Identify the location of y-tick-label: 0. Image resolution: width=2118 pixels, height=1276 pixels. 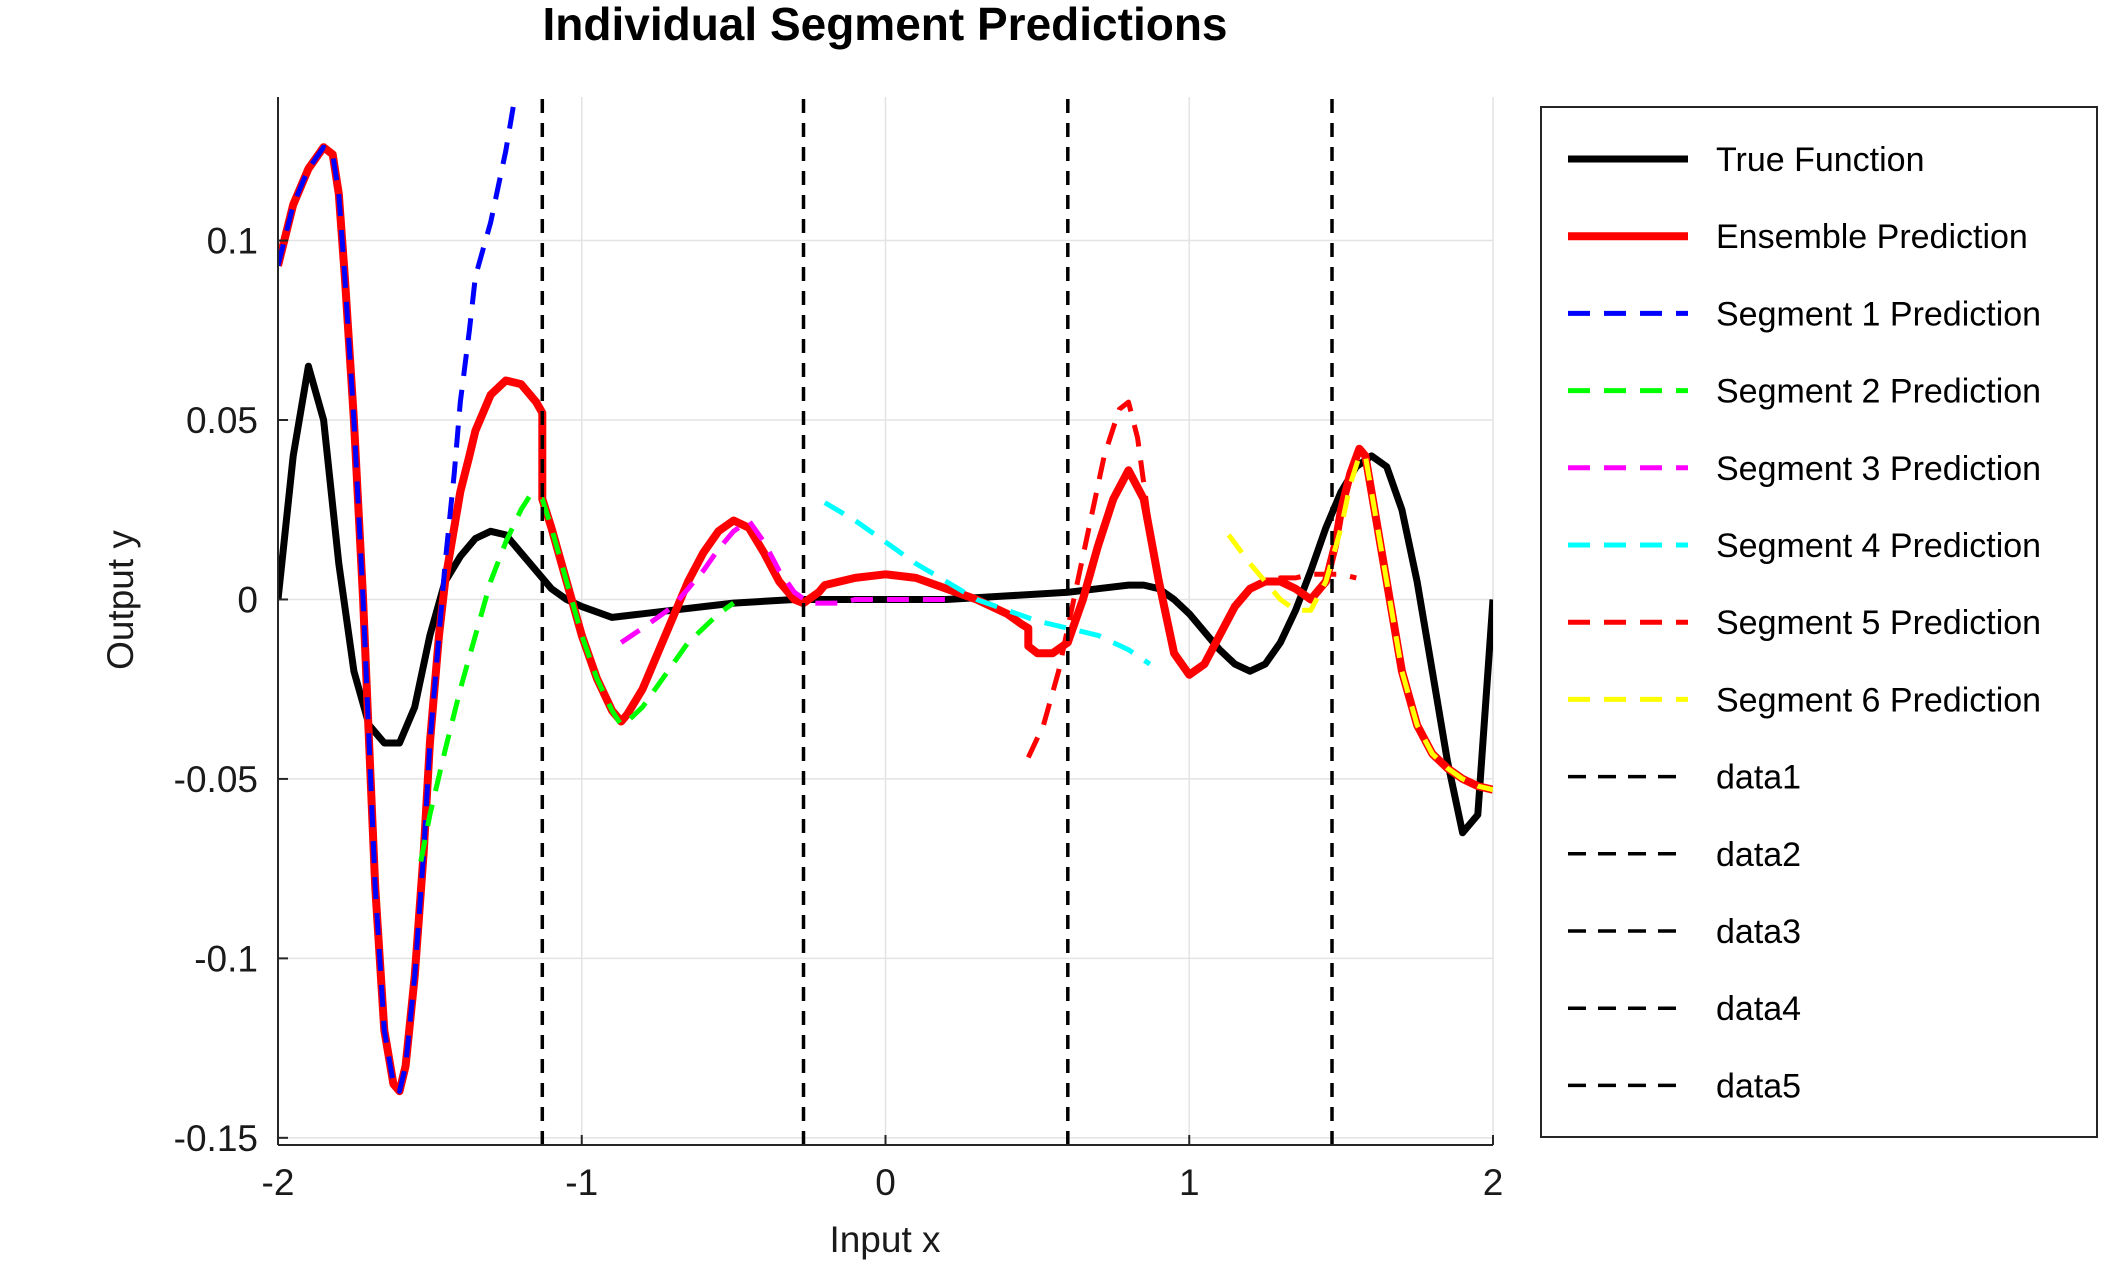
(247, 599).